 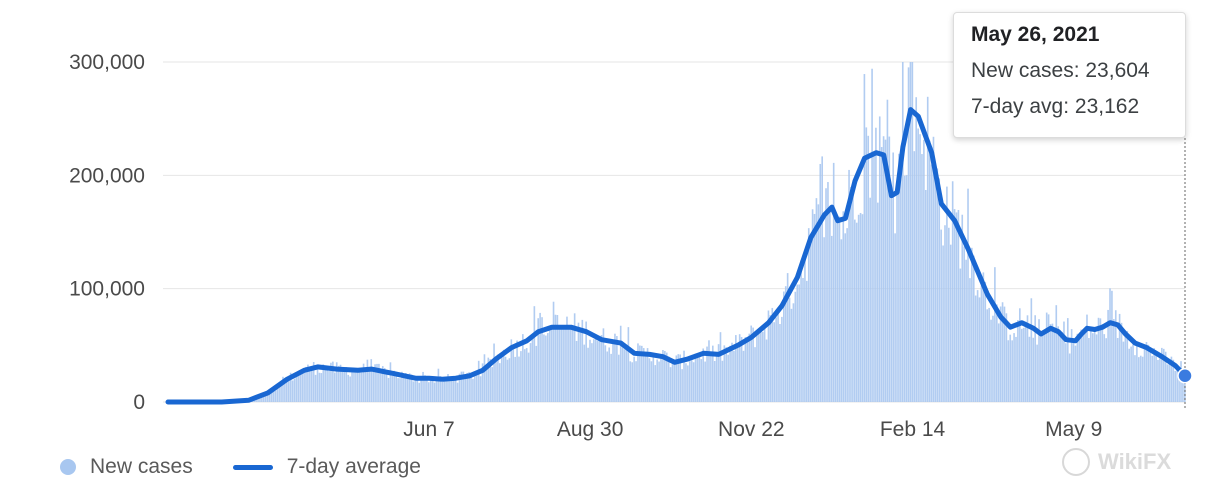 I want to click on y-tick-label: 300,000, so click(x=107, y=62).